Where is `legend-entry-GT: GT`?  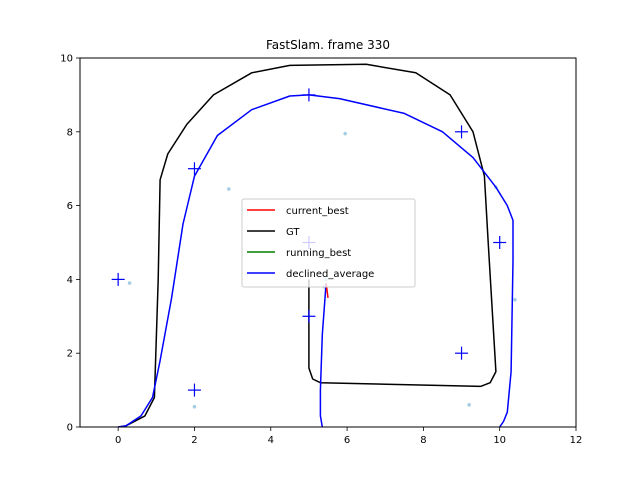
legend-entry-GT: GT is located at coordinates (273, 232).